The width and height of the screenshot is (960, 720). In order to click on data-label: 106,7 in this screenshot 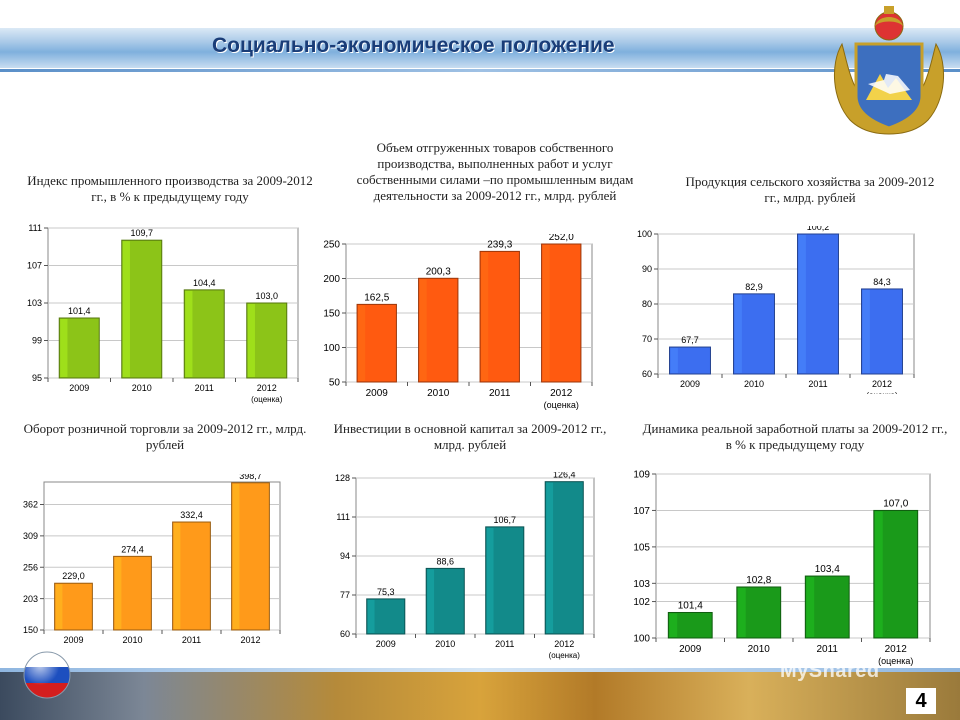, I will do `click(504, 520)`.